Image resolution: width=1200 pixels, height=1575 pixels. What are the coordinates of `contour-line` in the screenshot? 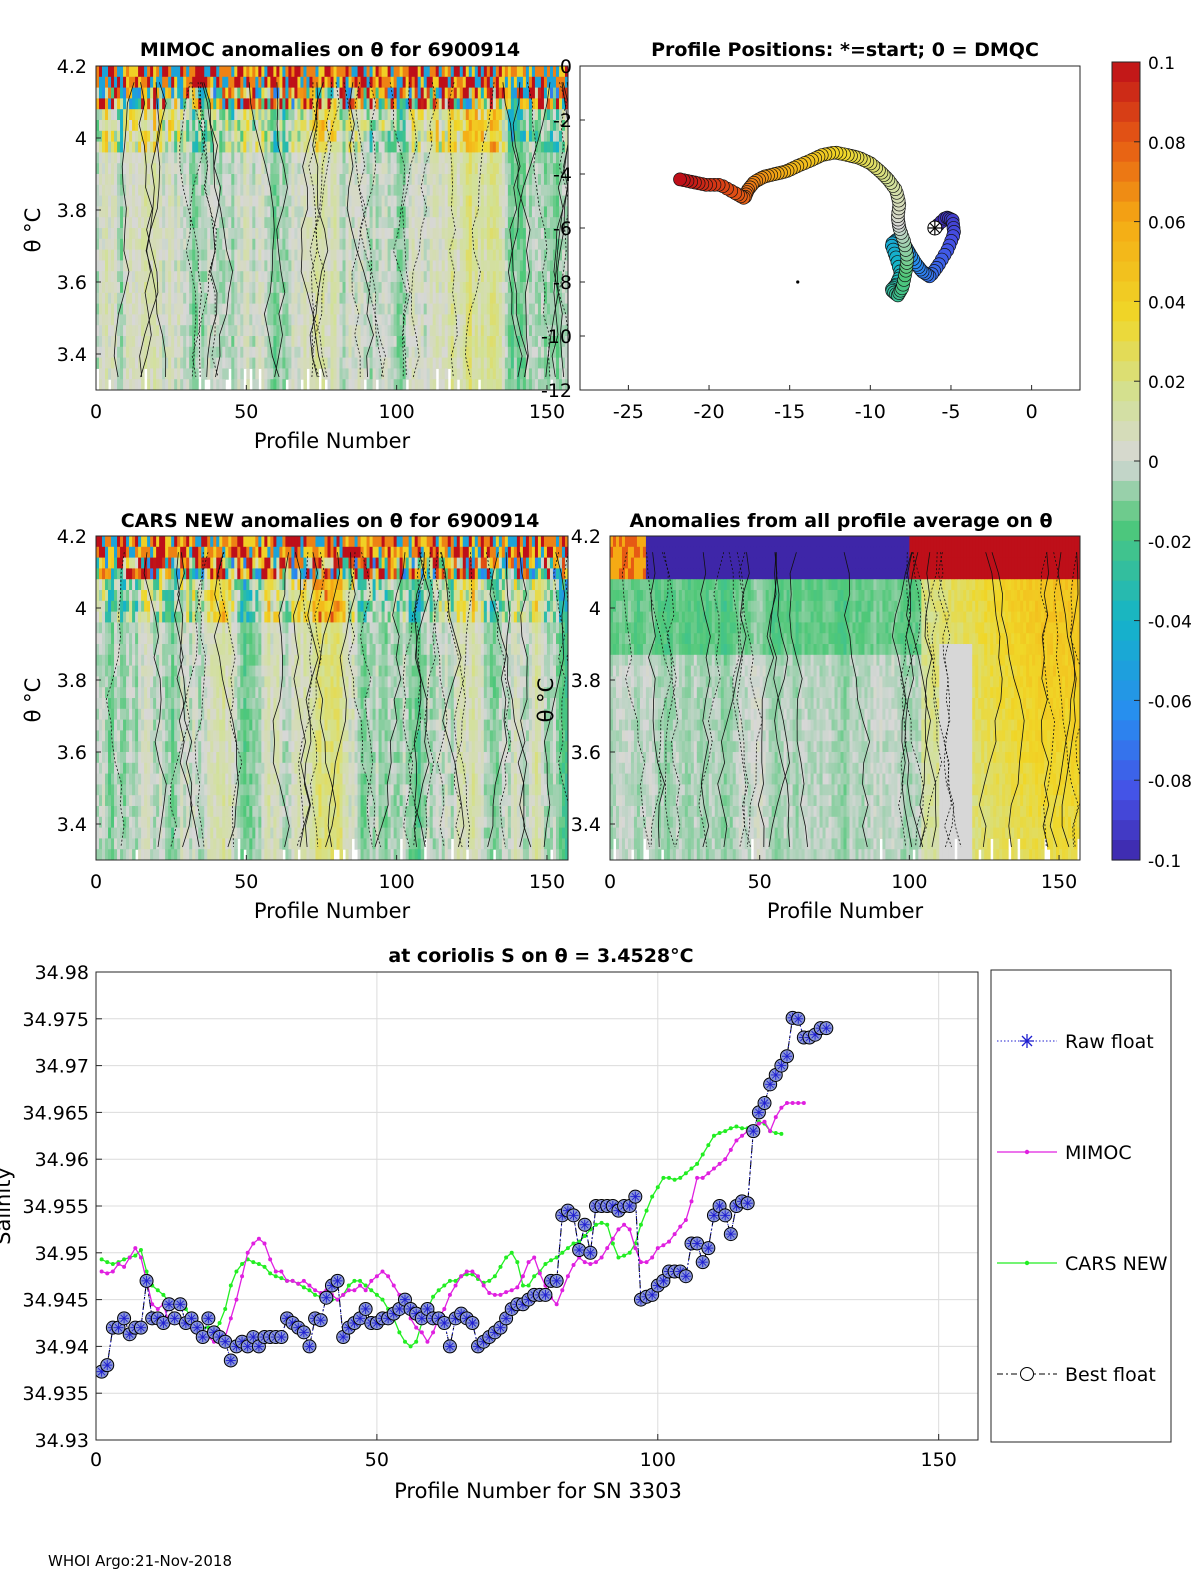 It's located at (556, 230).